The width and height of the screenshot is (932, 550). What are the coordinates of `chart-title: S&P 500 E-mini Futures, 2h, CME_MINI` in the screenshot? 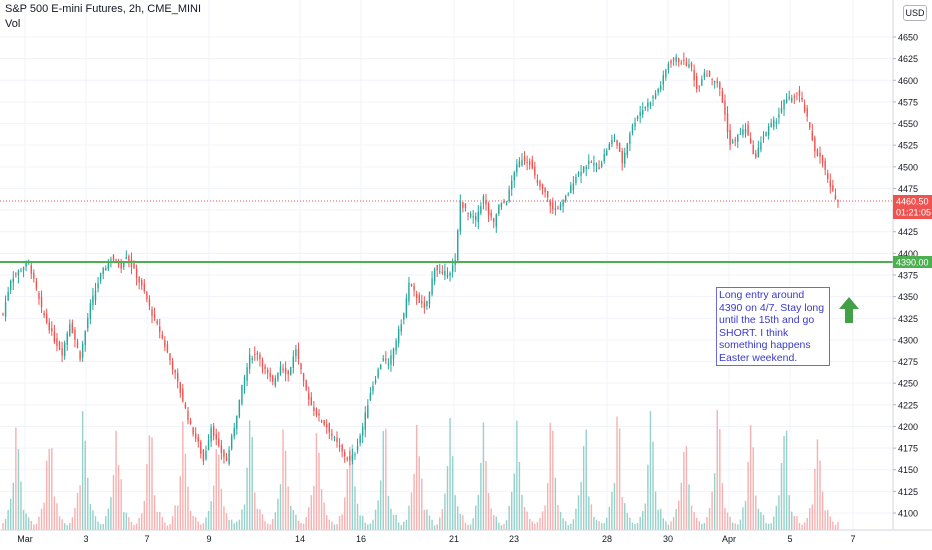 It's located at (103, 9).